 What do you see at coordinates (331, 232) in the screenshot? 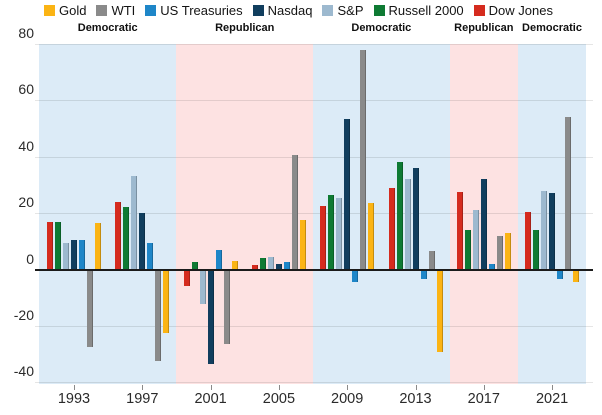
I see `bar-russell-2000-2009` at bounding box center [331, 232].